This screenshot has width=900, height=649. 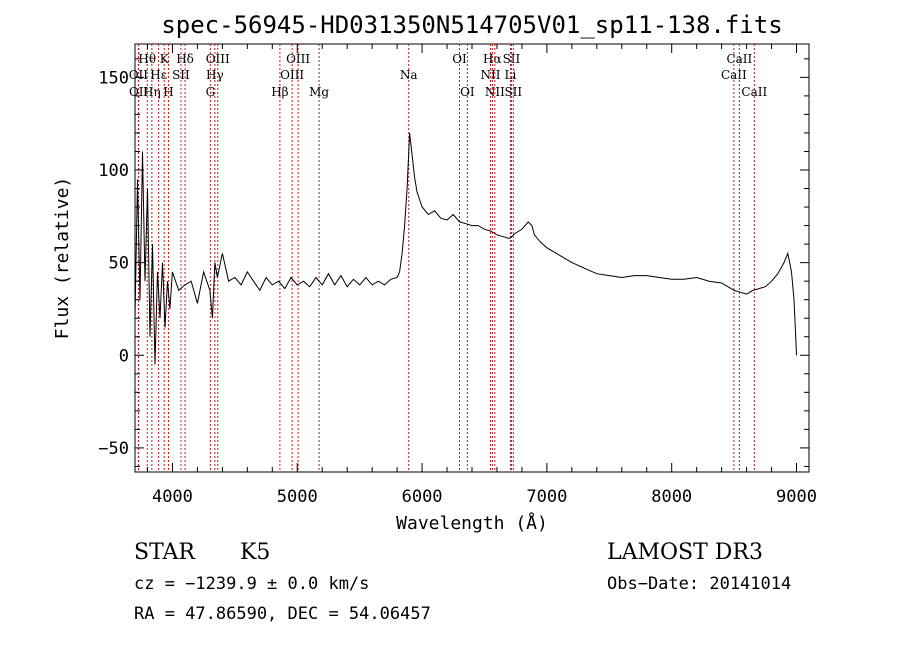 I want to click on x-tick-label: 4000, so click(x=172, y=497).